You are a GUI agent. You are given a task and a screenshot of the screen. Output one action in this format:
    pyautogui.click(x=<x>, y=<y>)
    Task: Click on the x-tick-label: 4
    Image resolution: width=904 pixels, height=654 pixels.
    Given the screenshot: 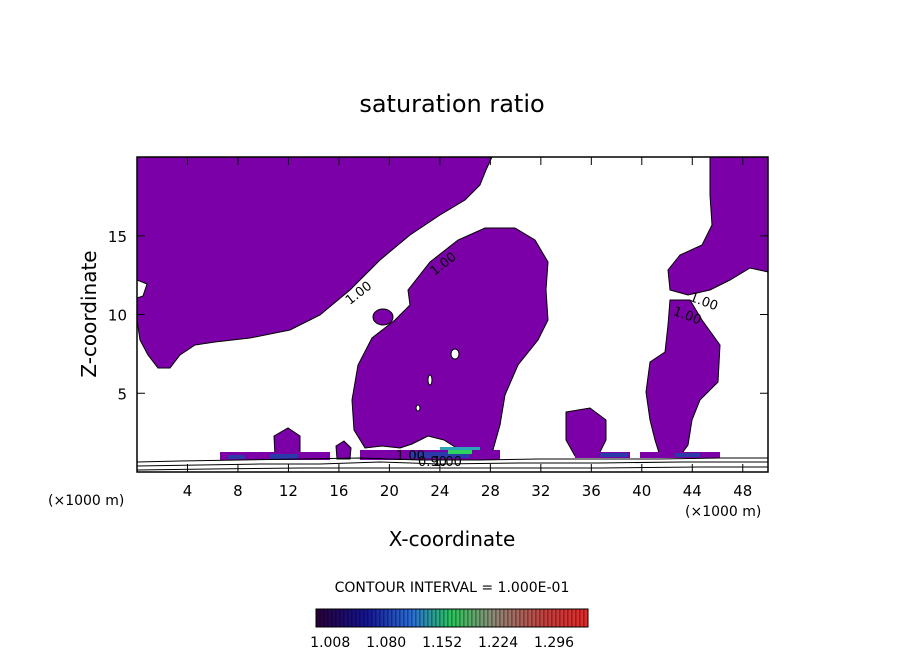 What is the action you would take?
    pyautogui.click(x=188, y=491)
    